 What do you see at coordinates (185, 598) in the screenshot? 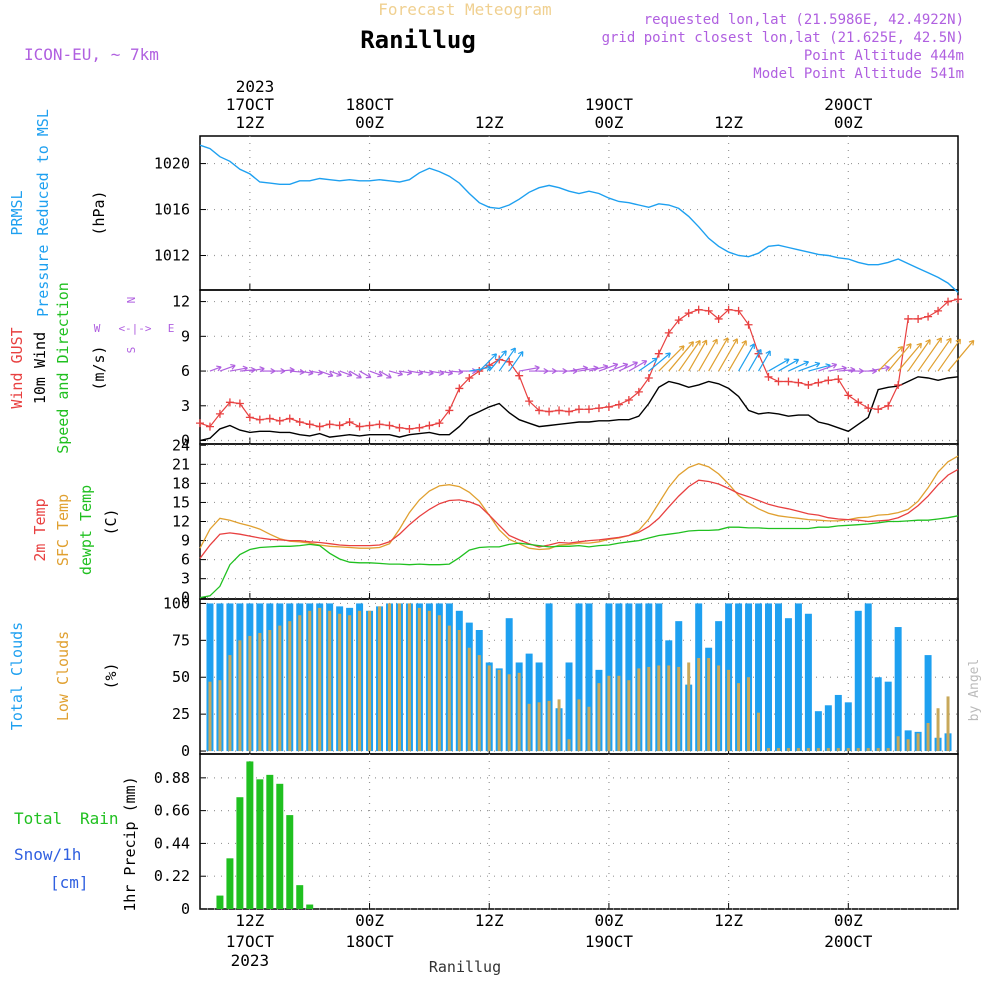
I see `y-tick-label: 0` at bounding box center [185, 598].